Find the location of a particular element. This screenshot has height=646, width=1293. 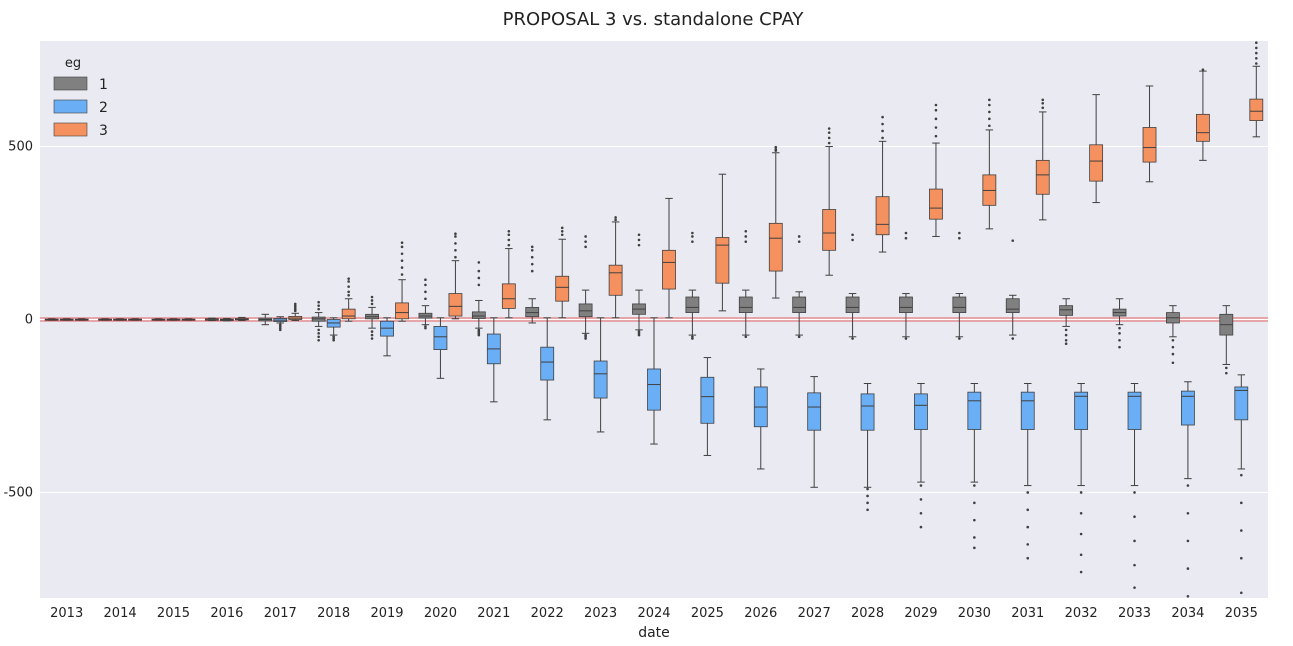

box-2-2017 is located at coordinates (280, 324).